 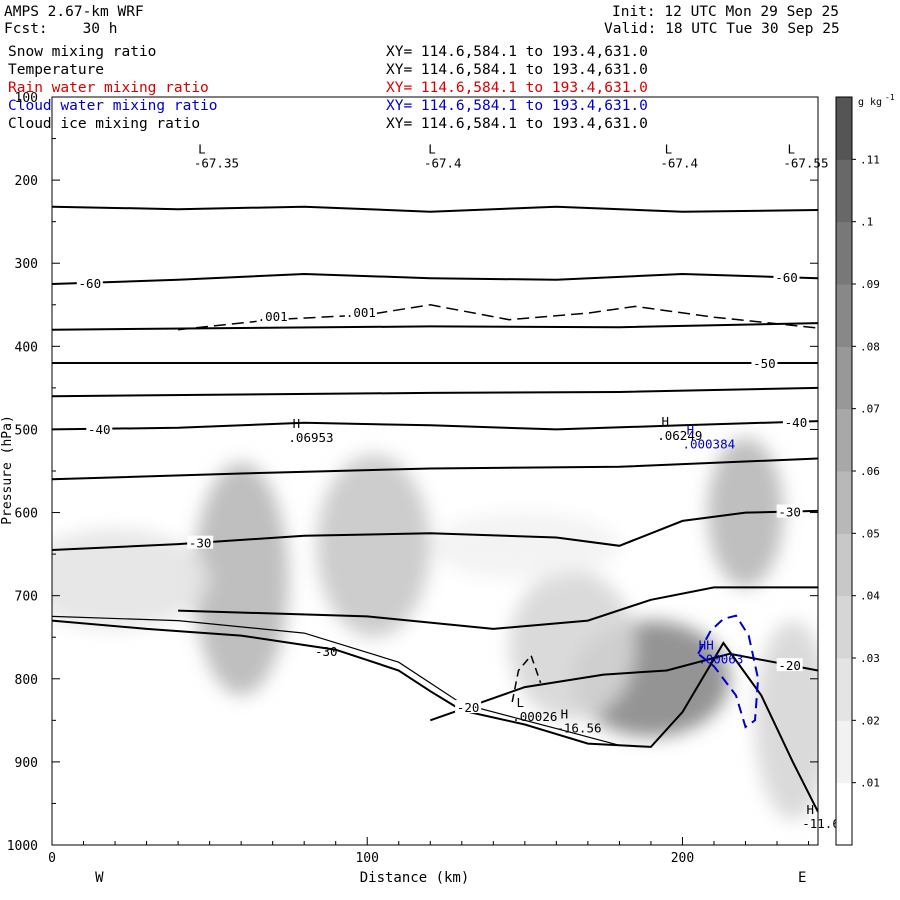 What do you see at coordinates (26, 347) in the screenshot?
I see `y-tick-label: 400` at bounding box center [26, 347].